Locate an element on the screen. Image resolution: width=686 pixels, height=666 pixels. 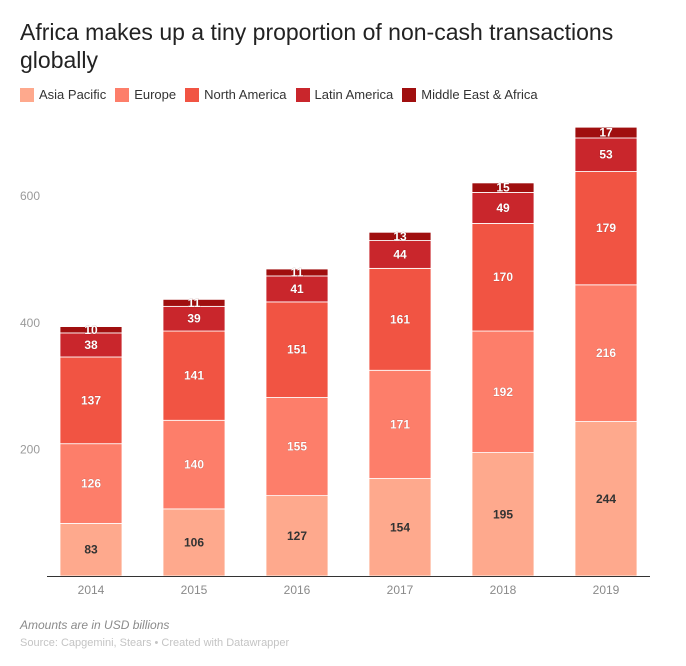
bar-latin-america-2015 is located at coordinates (194, 318).